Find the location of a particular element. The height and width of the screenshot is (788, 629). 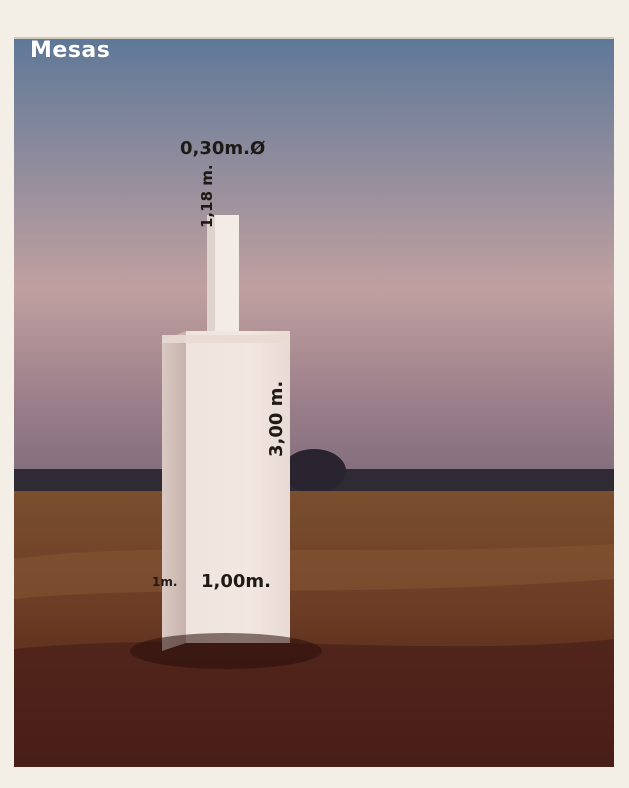

shaft-height-label: 1,18 m. is located at coordinates (207, 196).